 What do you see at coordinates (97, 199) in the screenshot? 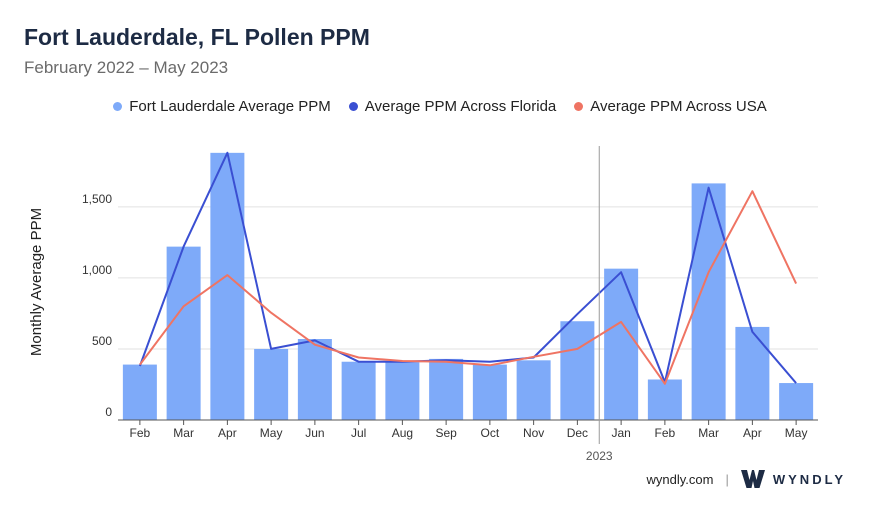
I see `y-tick-label: 1,500` at bounding box center [97, 199].